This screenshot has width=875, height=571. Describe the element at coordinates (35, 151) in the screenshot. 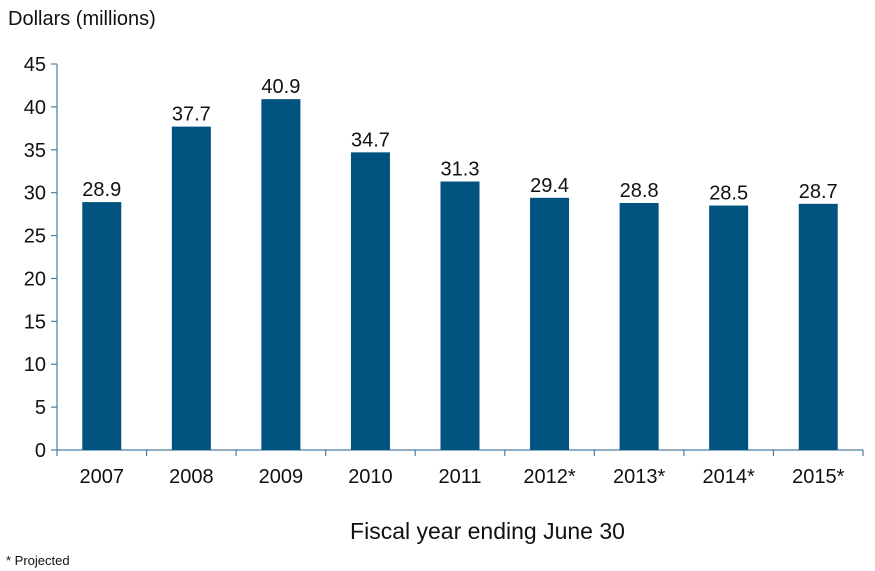

I see `y-tick-label: 35` at that location.